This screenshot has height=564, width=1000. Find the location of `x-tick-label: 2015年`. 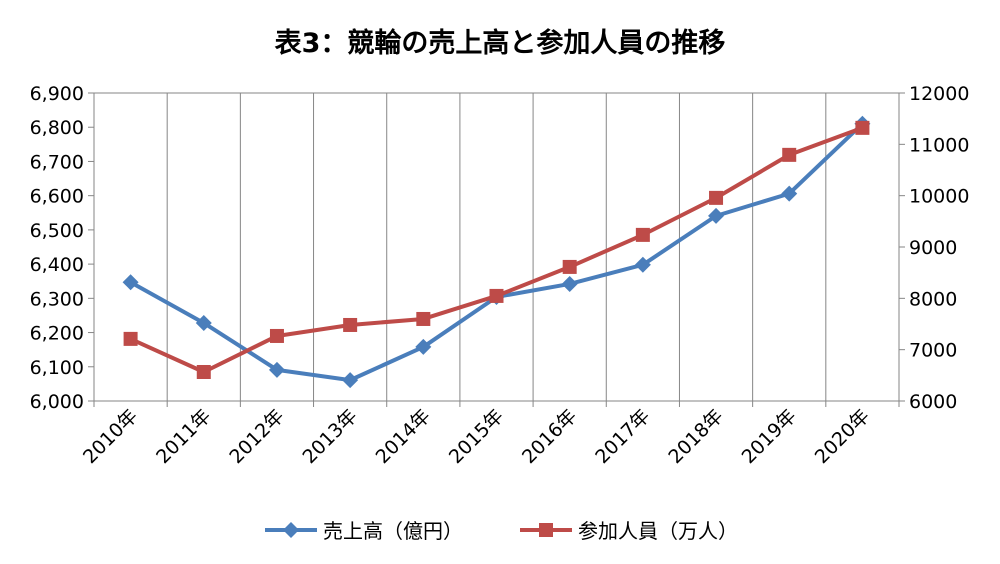

x-tick-label: 2015年 is located at coordinates (476, 436).